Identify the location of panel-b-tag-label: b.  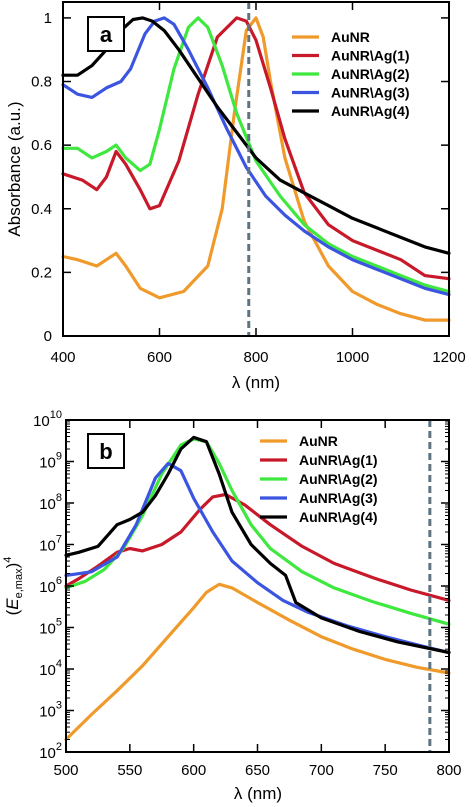
(105, 451).